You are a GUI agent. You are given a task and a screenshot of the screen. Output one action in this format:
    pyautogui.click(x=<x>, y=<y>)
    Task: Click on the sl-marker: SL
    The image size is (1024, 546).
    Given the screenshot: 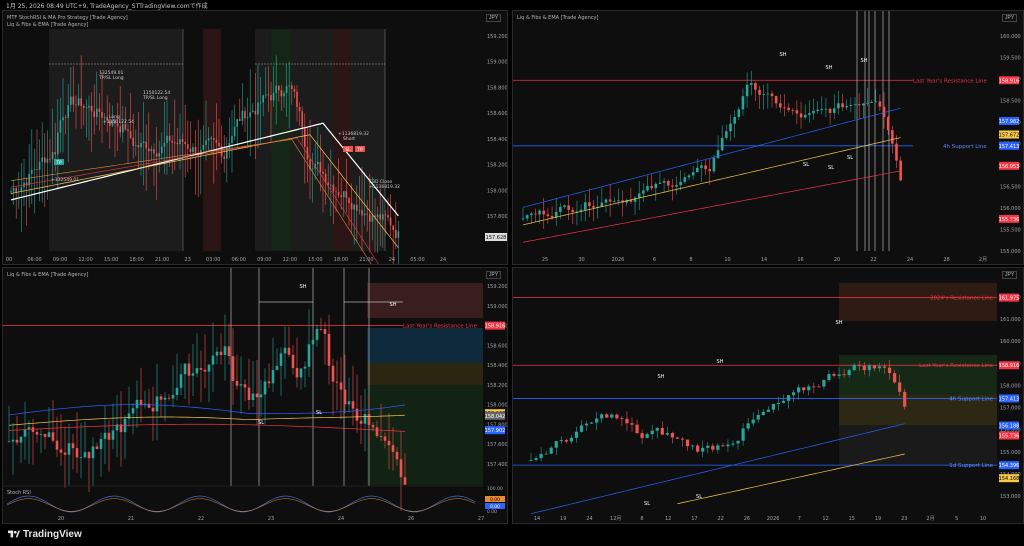 What is the action you would take?
    pyautogui.click(x=831, y=168)
    